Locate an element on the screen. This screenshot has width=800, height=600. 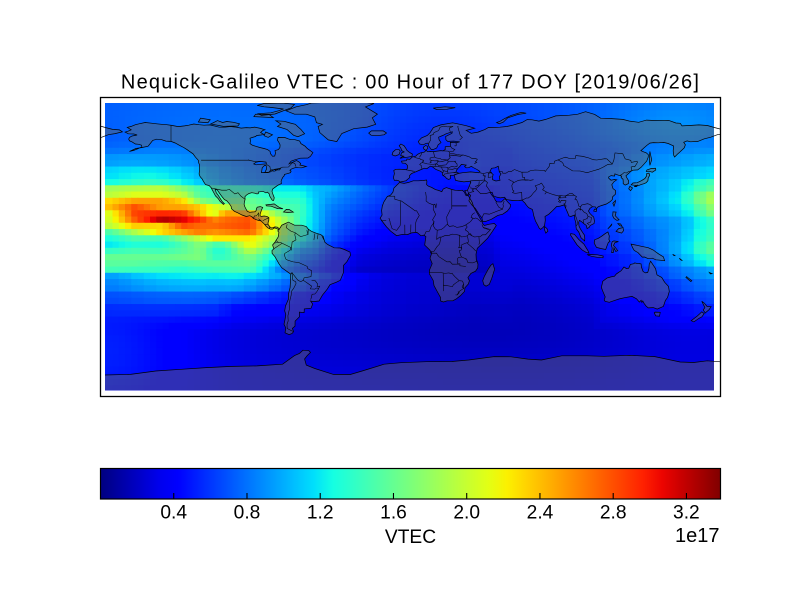
svg-text: 2.8 is located at coordinates (613, 513).